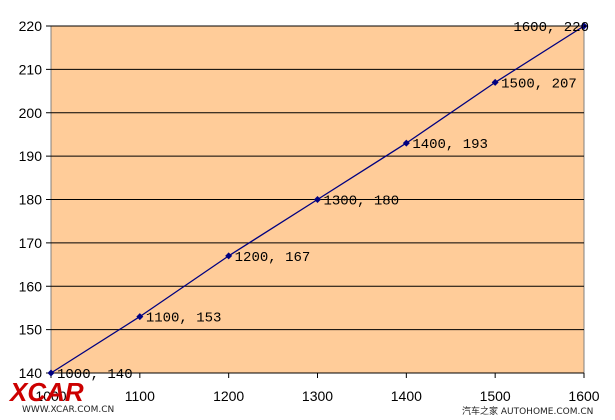 This screenshot has height=420, width=615. I want to click on x-tick-label: 1400, so click(406, 396).